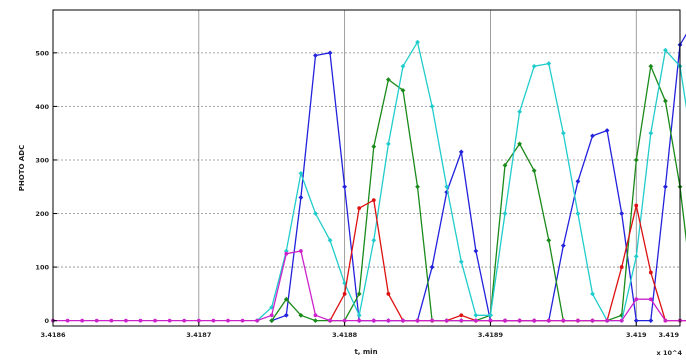 The width and height of the screenshot is (686, 360). I want to click on x-axis-label: t, min, so click(365, 352).